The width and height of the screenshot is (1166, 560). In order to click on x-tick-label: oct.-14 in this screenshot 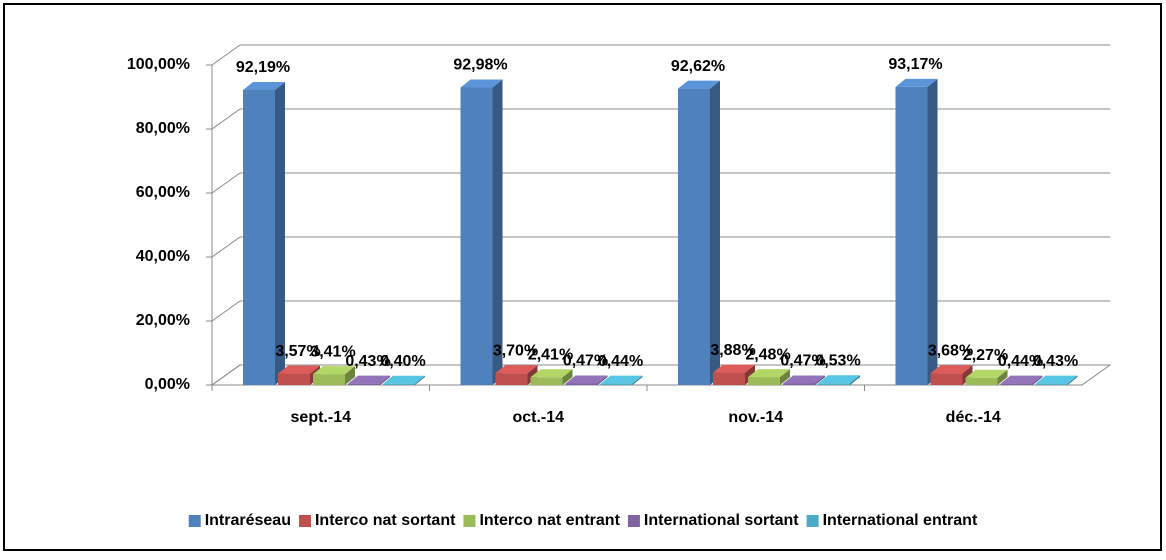, I will do `click(538, 417)`.